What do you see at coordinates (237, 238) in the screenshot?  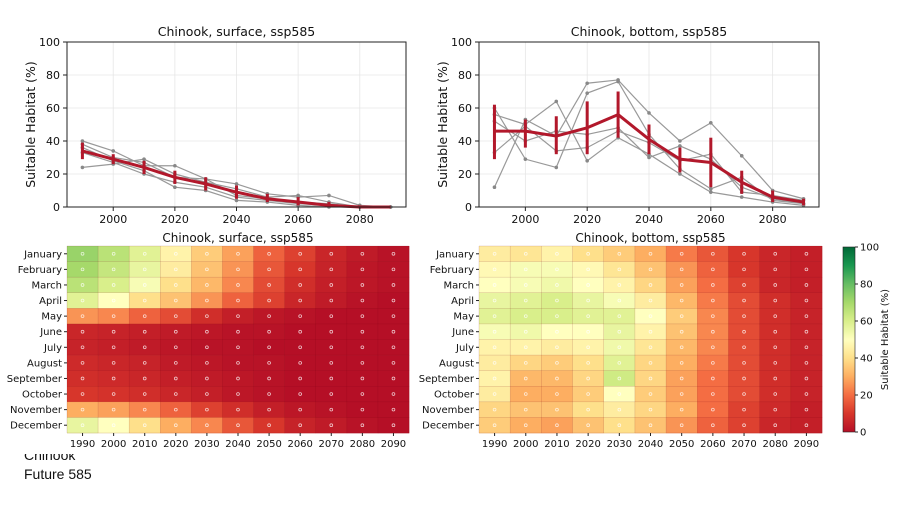 I see `heatmap-title: Chinook, surface, ssp585` at bounding box center [237, 238].